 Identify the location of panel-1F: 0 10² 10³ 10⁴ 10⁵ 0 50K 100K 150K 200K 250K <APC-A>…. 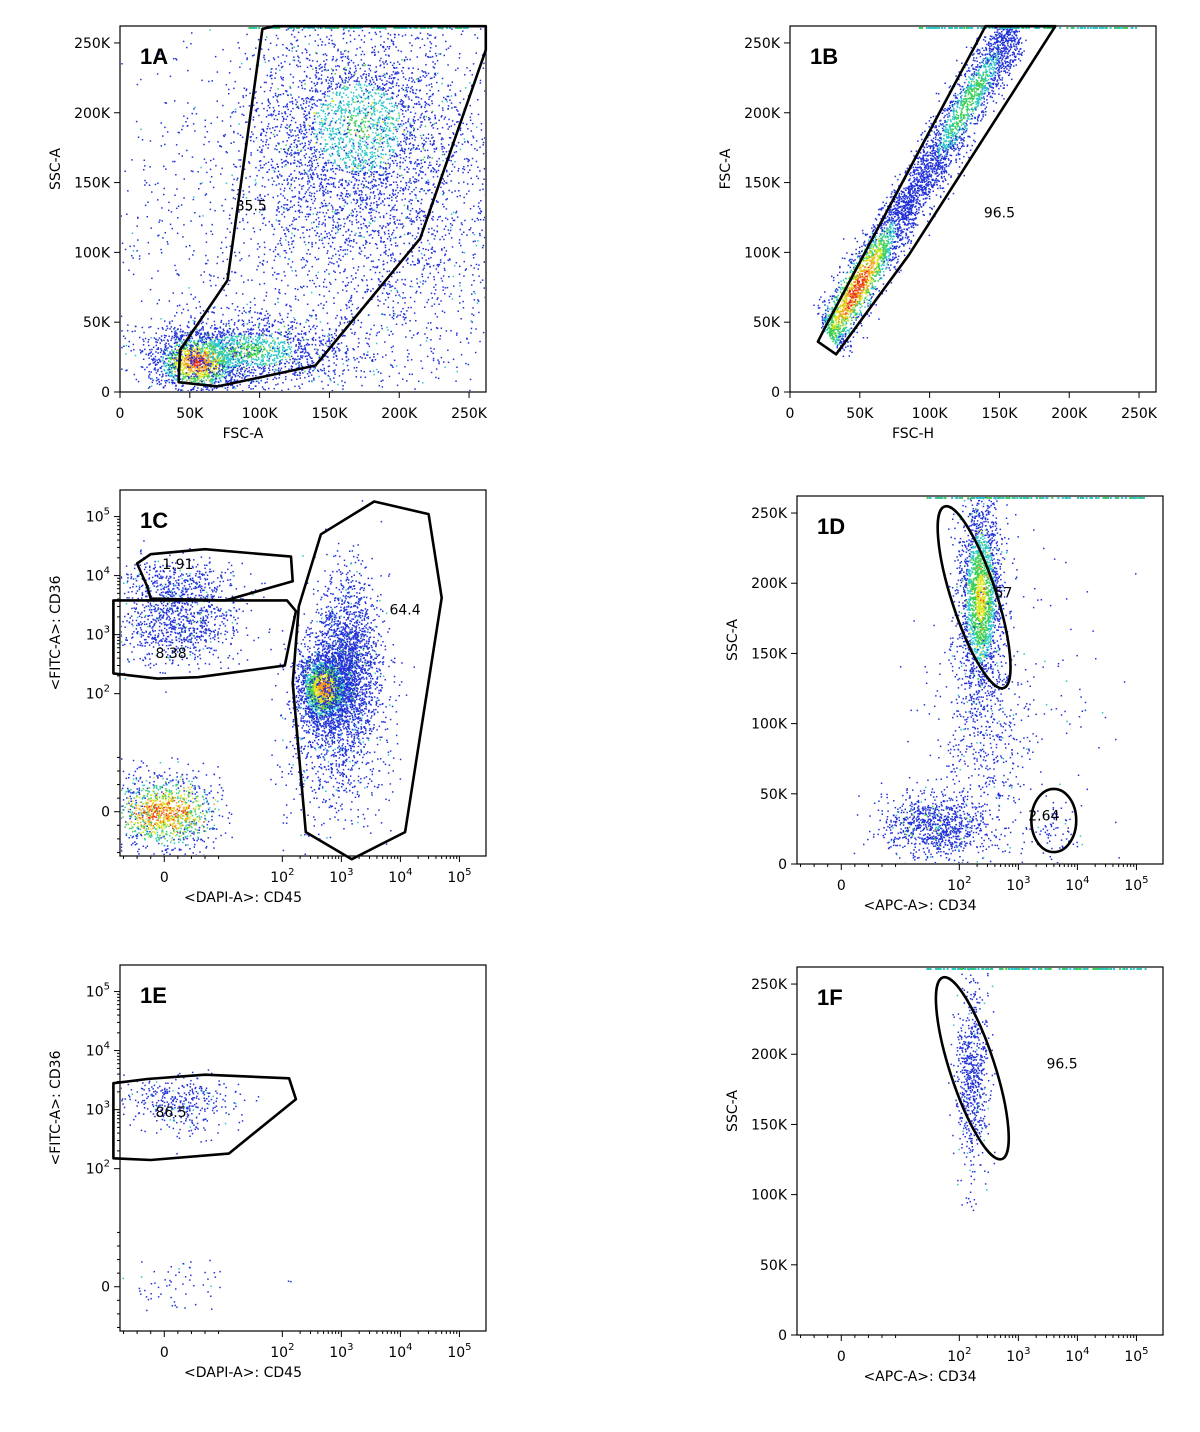
(944, 1175).